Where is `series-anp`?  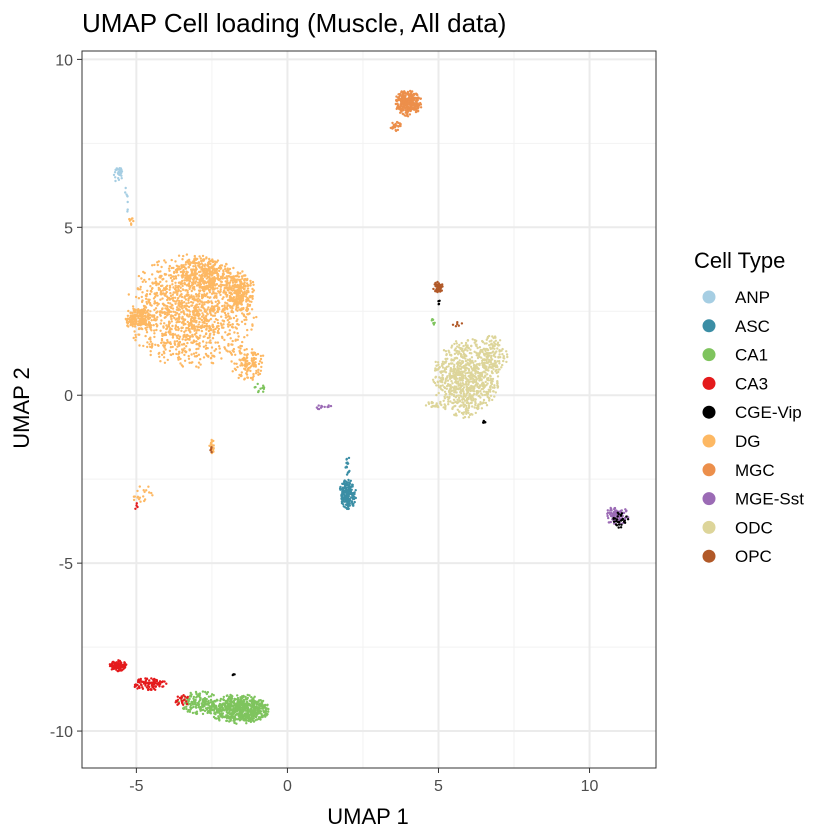
series-anp is located at coordinates (120, 190).